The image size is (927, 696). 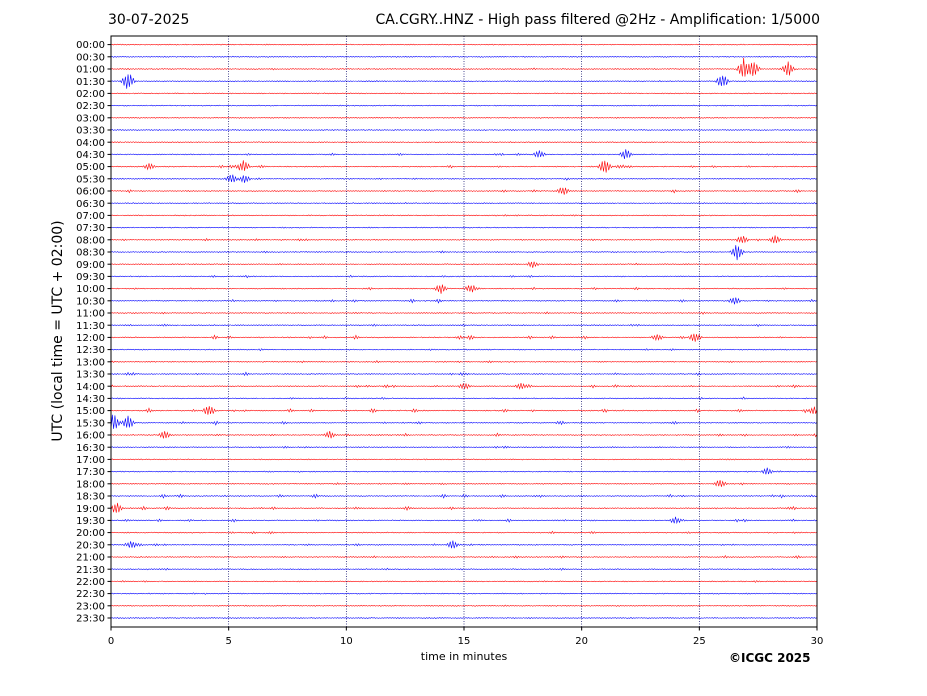 I want to click on y-tick-label: 12:30, so click(x=90, y=350).